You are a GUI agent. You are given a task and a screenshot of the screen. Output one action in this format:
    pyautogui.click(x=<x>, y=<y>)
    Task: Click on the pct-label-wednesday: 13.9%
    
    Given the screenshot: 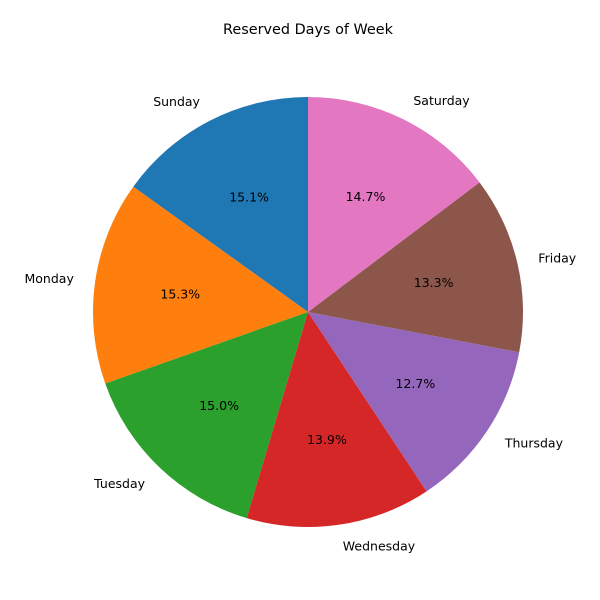 What is the action you would take?
    pyautogui.click(x=327, y=439)
    